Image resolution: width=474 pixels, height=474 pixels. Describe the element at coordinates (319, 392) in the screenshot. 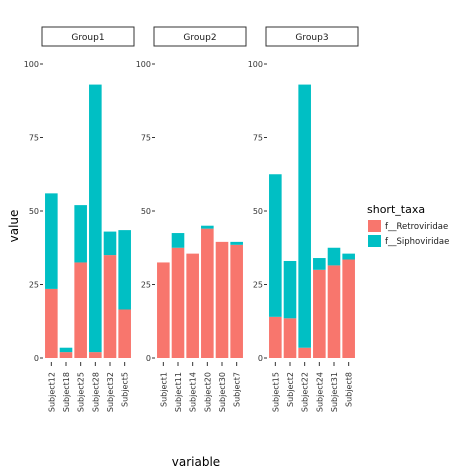

I see `x-tick-label: Subject24` at that location.